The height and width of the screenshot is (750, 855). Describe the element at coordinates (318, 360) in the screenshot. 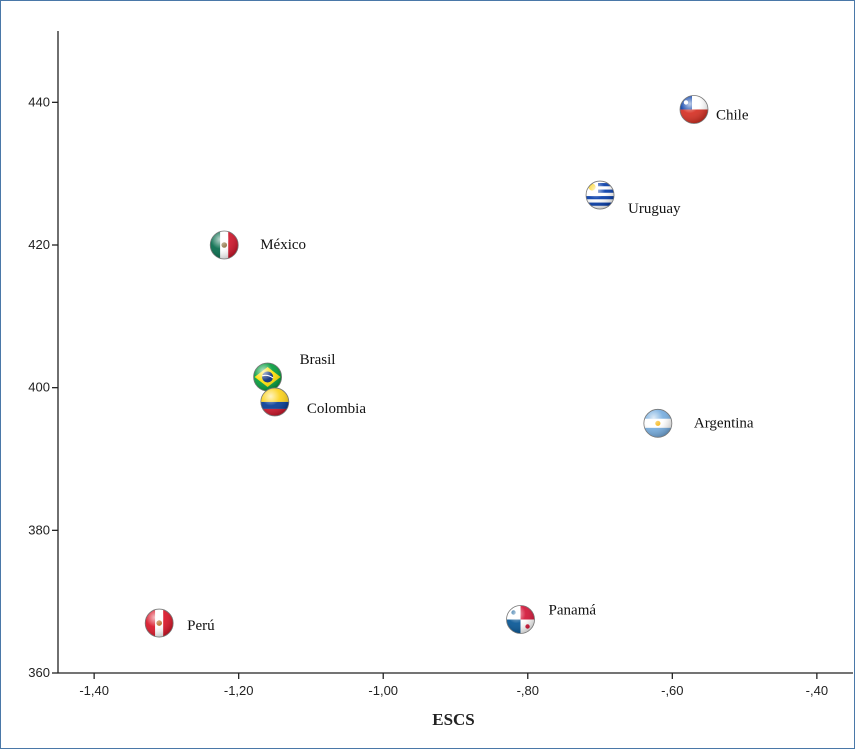

I see `point-label: Brasil` at that location.